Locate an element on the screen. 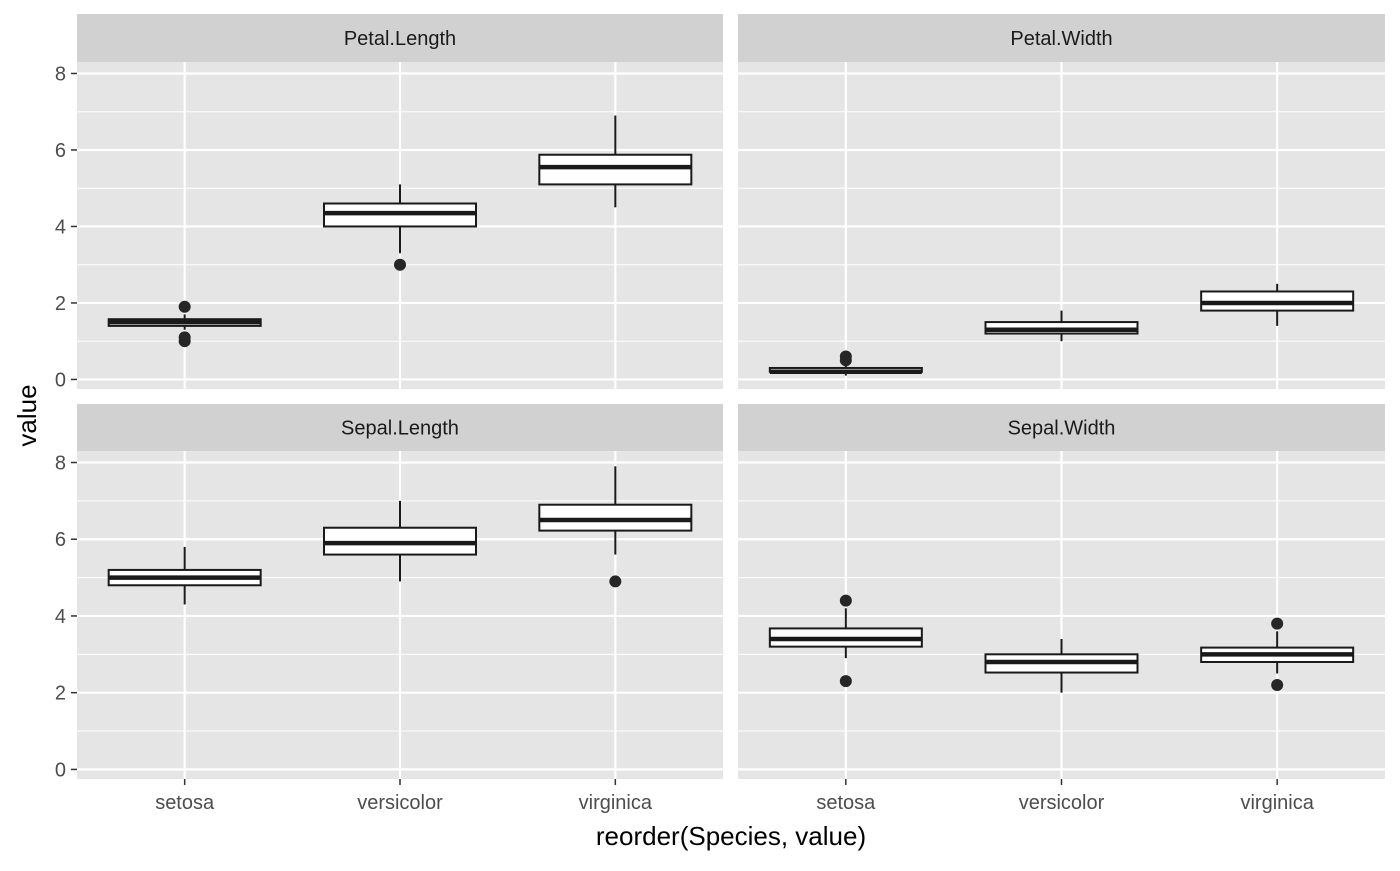  facet-strip-label: Petal.Width is located at coordinates (1061, 39).